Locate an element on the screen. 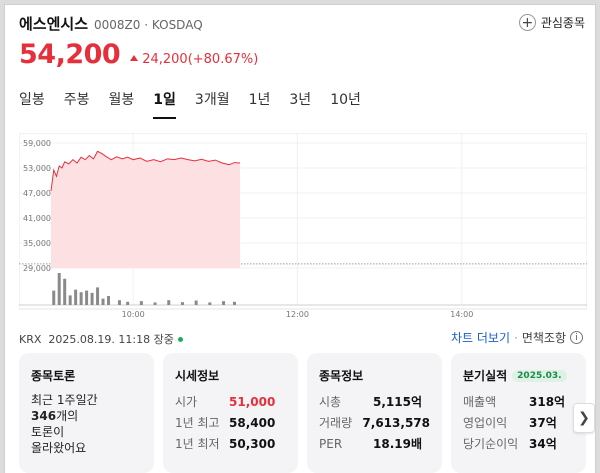 The image size is (600, 473). info-row: PER 18.19배 is located at coordinates (374, 444).